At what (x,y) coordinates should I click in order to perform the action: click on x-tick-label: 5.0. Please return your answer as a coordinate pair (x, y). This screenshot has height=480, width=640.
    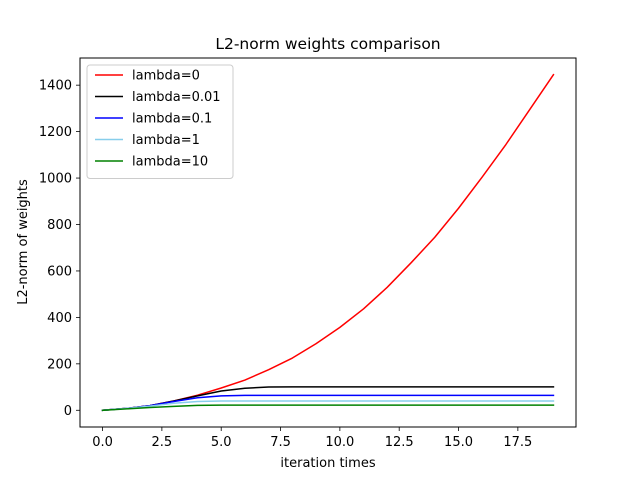
    Looking at the image, I should click on (221, 442).